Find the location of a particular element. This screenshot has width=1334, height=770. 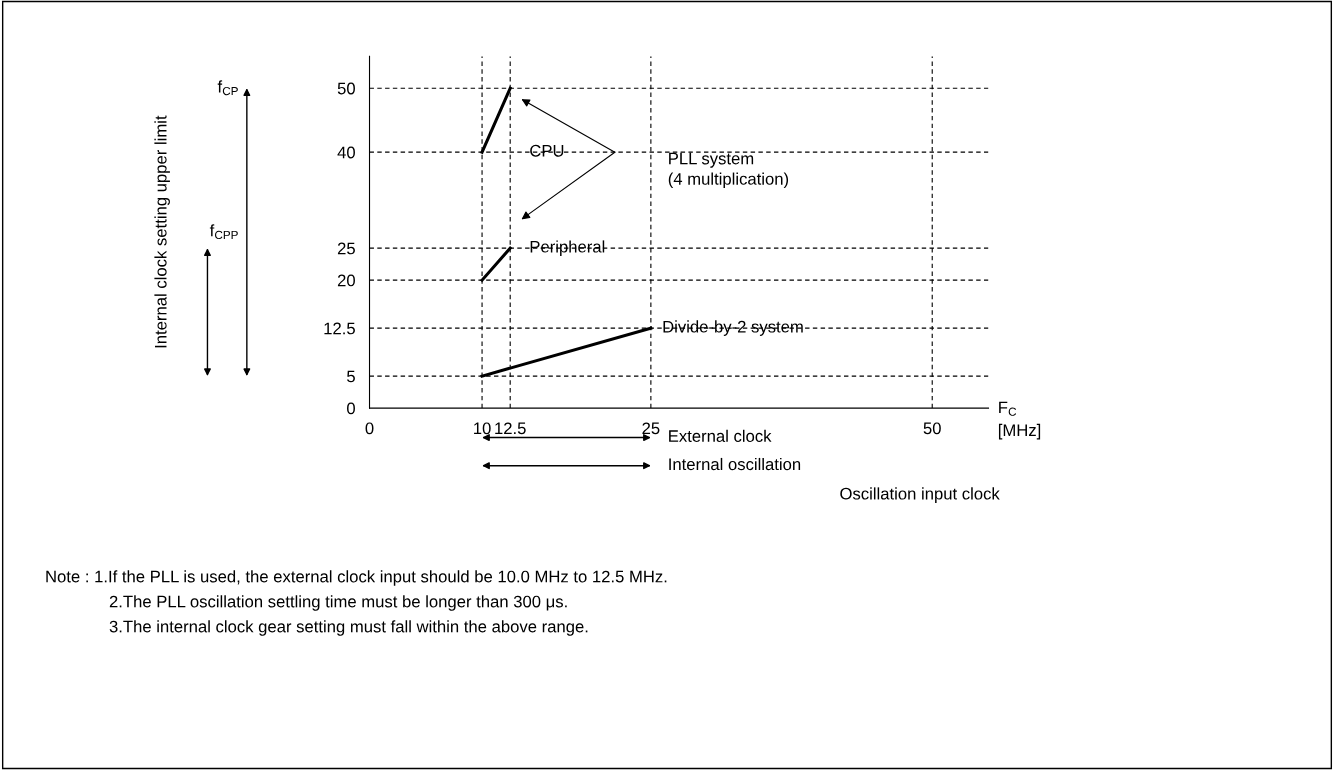

text: Internal oscillation is located at coordinates (735, 464).